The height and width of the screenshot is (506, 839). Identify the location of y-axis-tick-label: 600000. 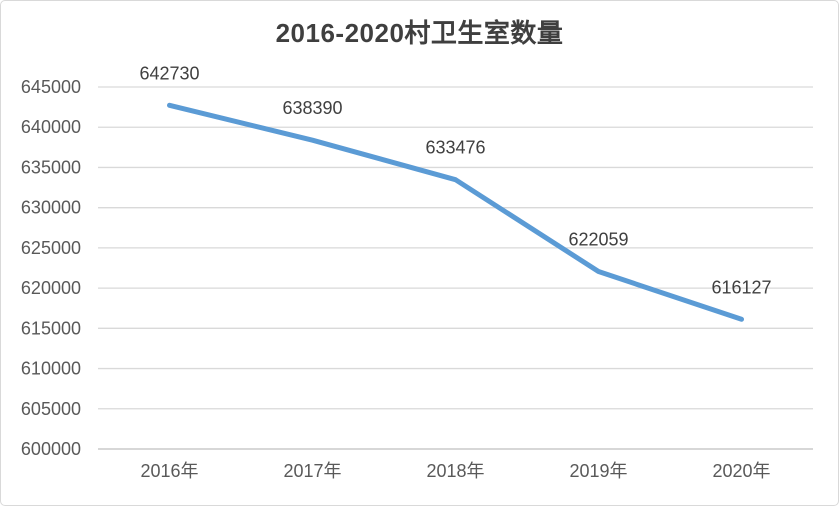
(51, 449).